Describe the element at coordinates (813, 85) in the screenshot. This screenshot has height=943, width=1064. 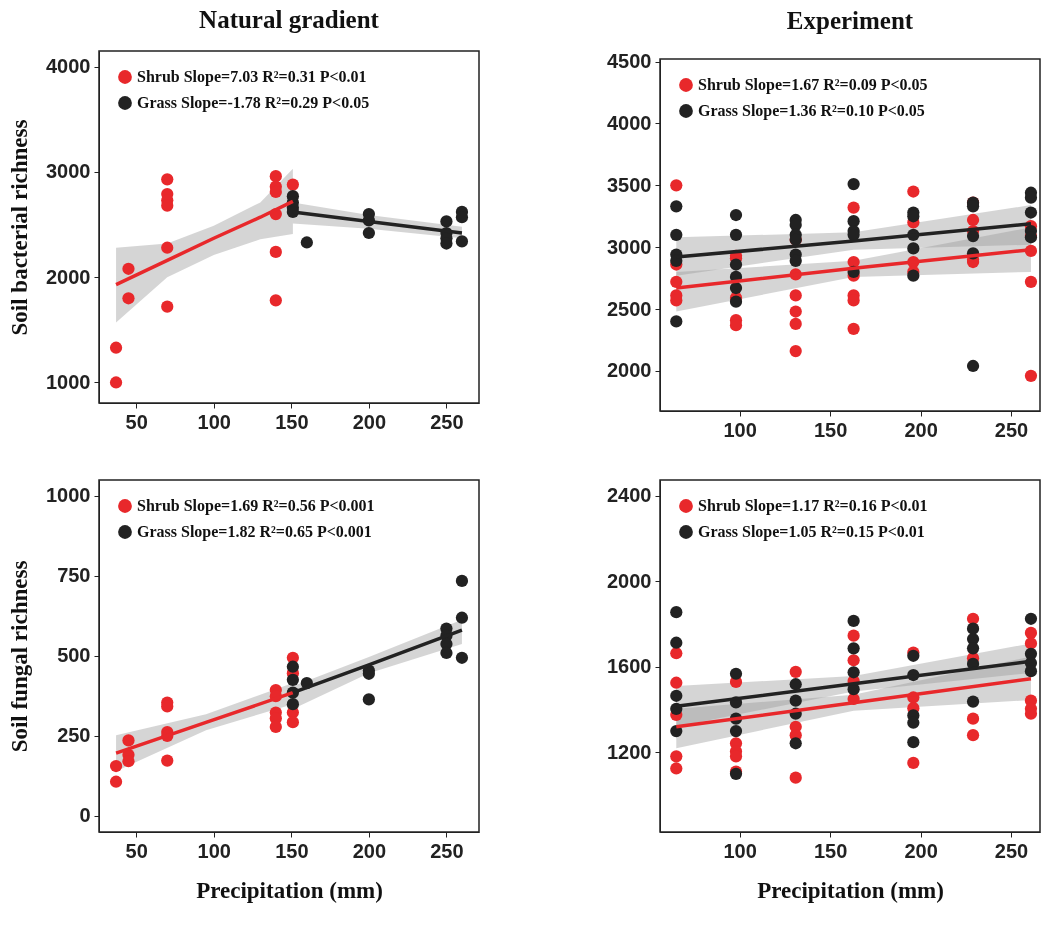
I see `legend-label: Shrub Slope=1.67 R²=0.09 P<0.05` at that location.